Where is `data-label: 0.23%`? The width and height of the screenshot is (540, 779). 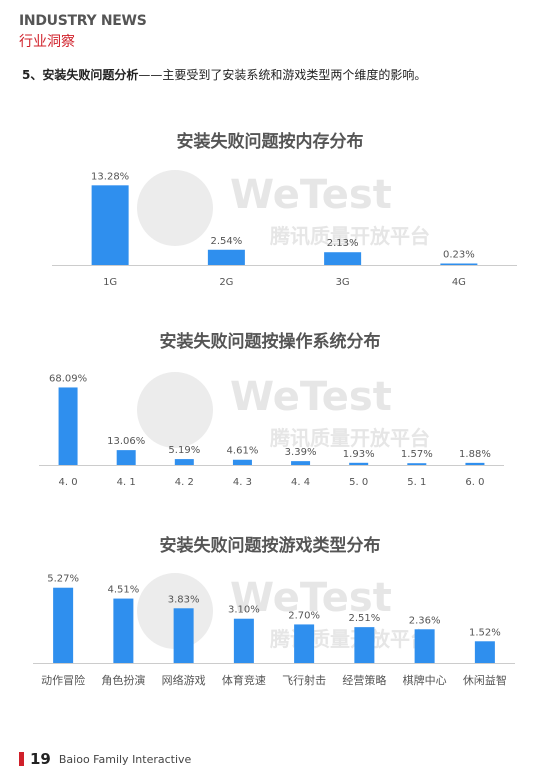
data-label: 0.23% is located at coordinates (459, 255).